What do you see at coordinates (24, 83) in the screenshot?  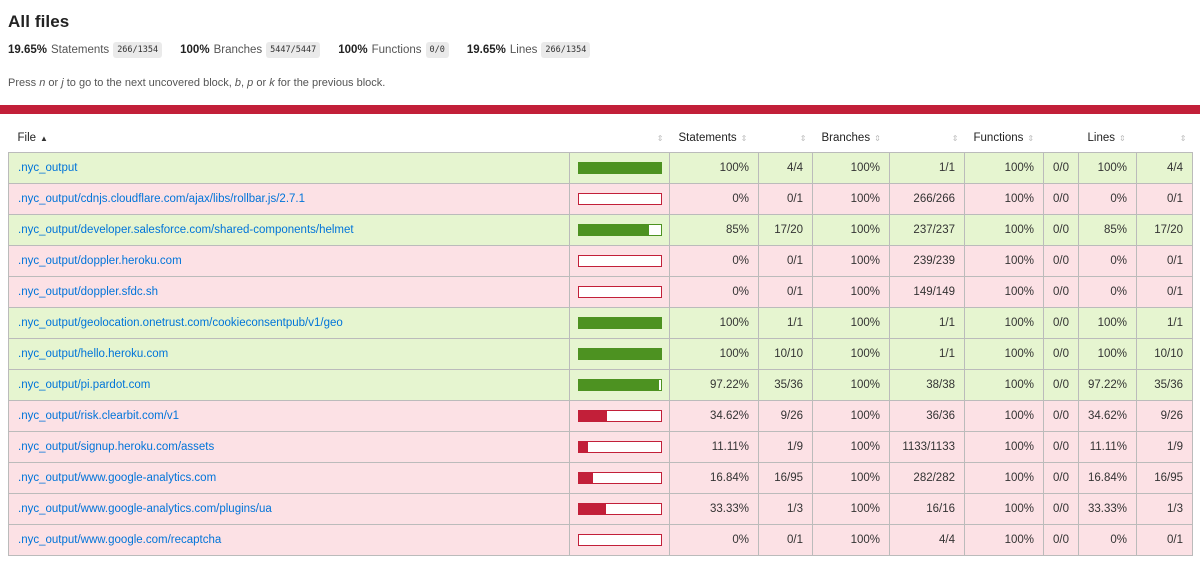 I see `hint-text: Press` at bounding box center [24, 83].